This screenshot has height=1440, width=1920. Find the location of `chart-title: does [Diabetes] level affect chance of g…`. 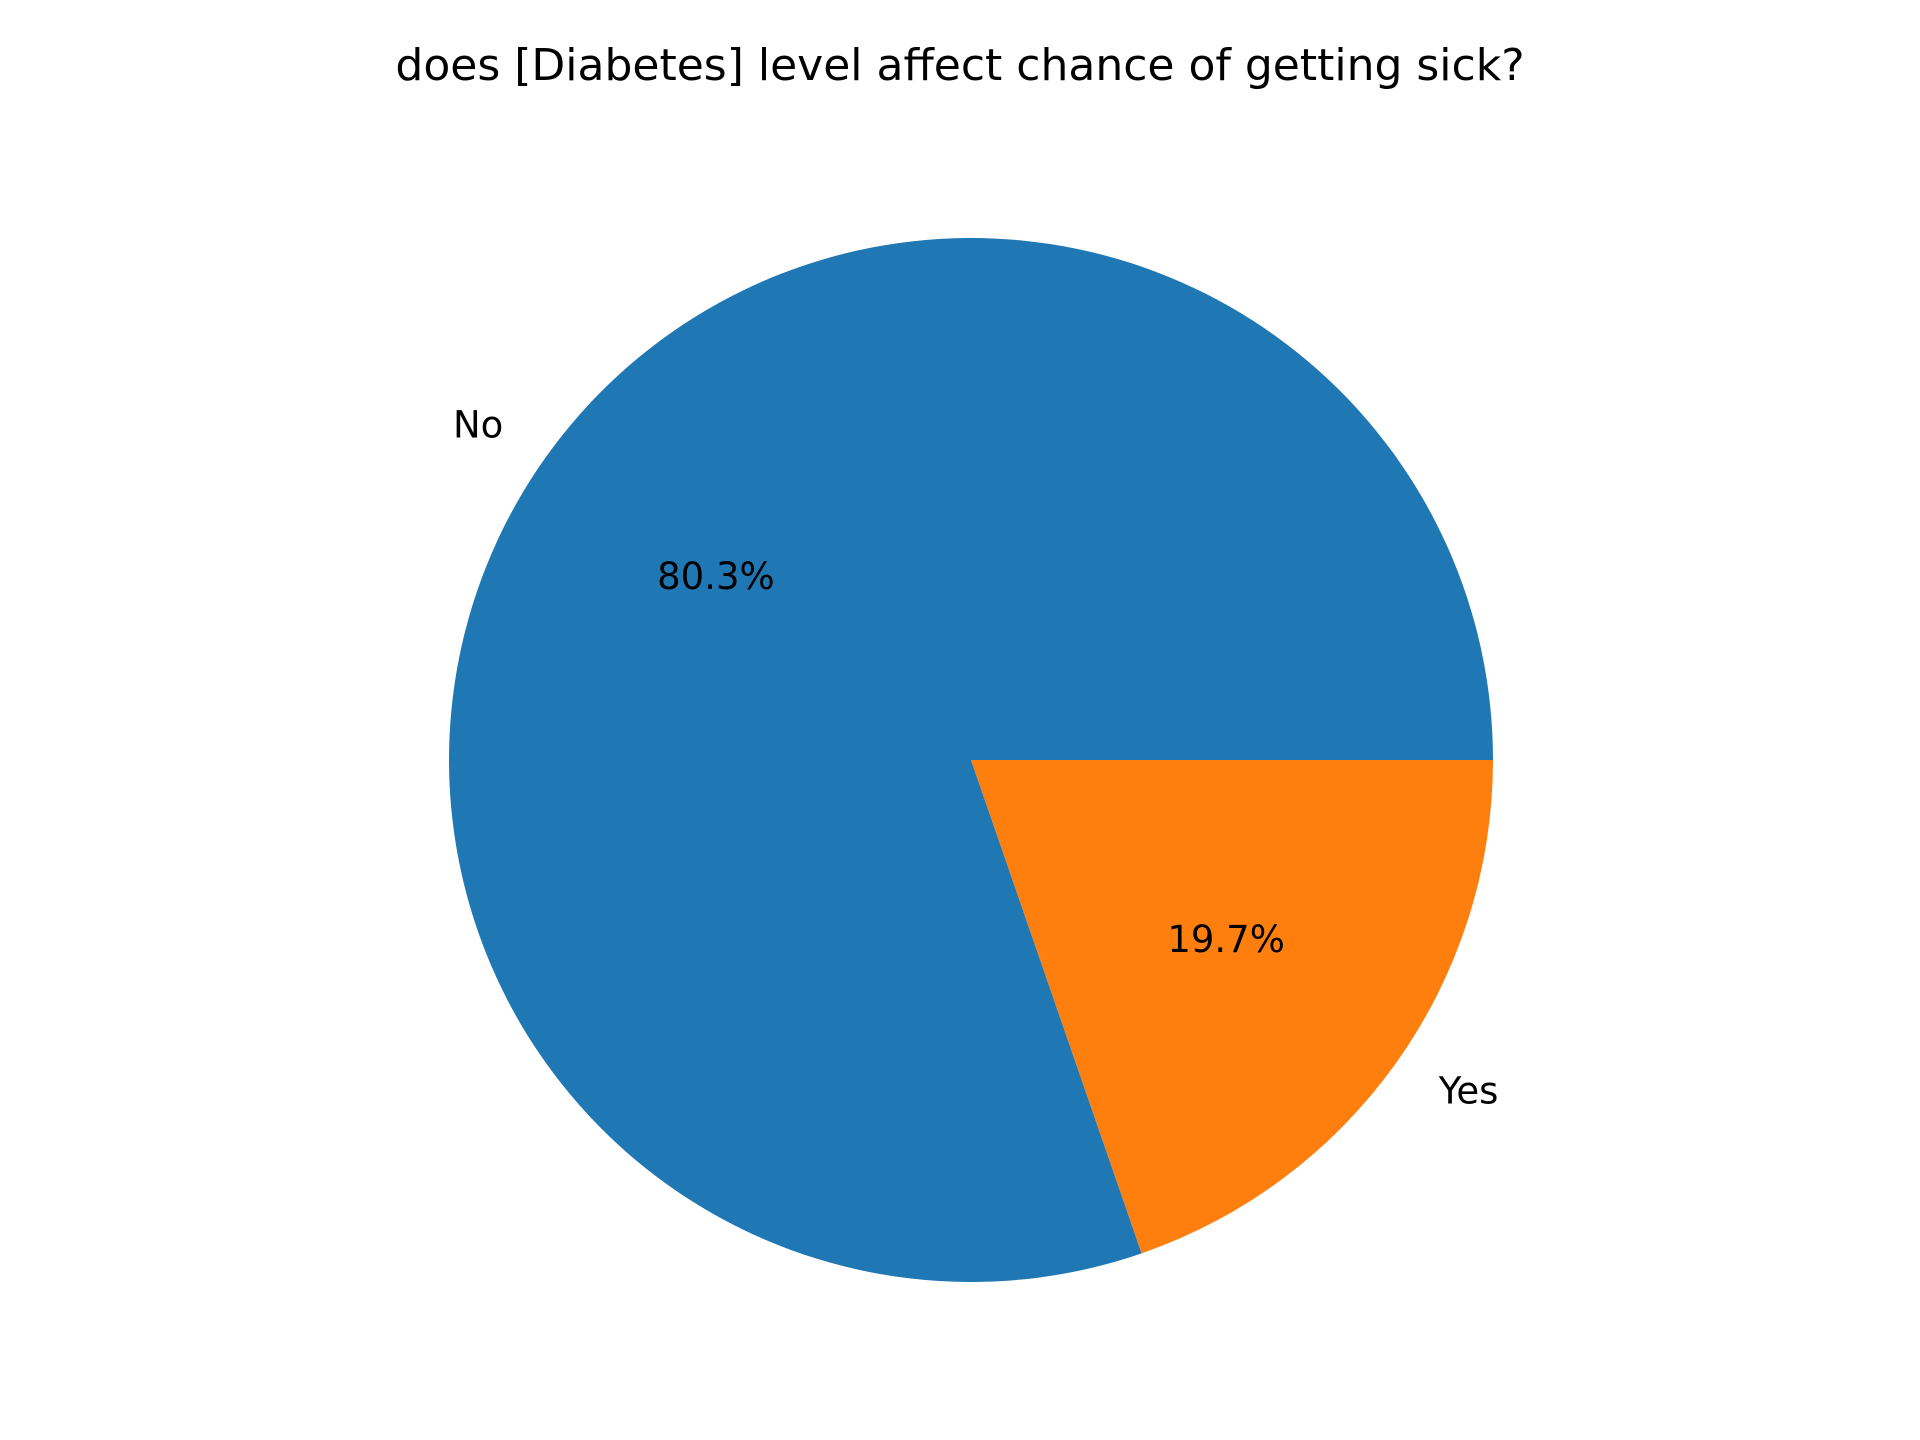

chart-title: does [Diabetes] level affect chance of g… is located at coordinates (959, 65).